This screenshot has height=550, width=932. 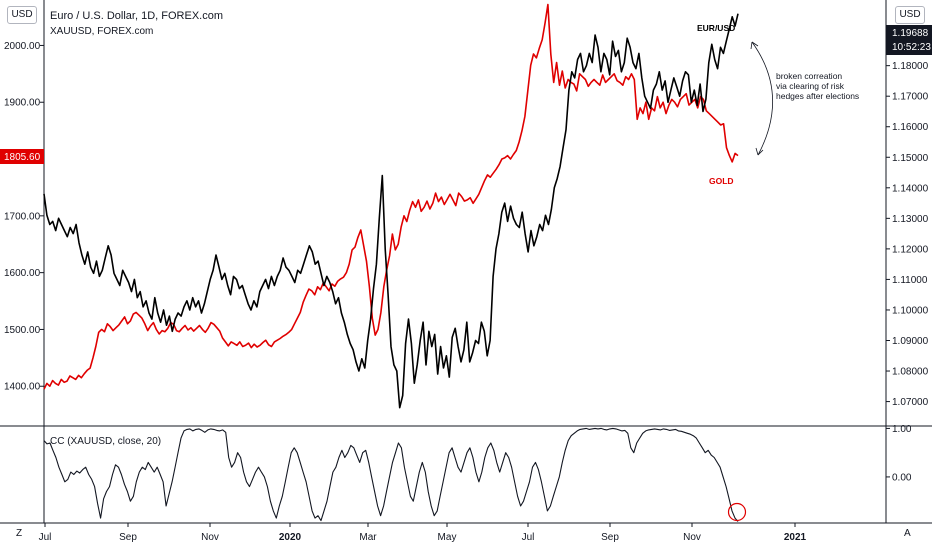 I want to click on right-tick-label: 1.13000, so click(x=910, y=219).